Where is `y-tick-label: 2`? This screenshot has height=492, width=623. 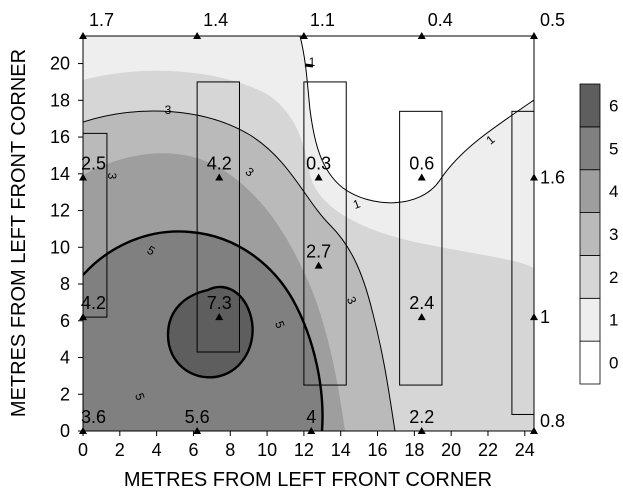
y-tick-label: 2 is located at coordinates (65, 394).